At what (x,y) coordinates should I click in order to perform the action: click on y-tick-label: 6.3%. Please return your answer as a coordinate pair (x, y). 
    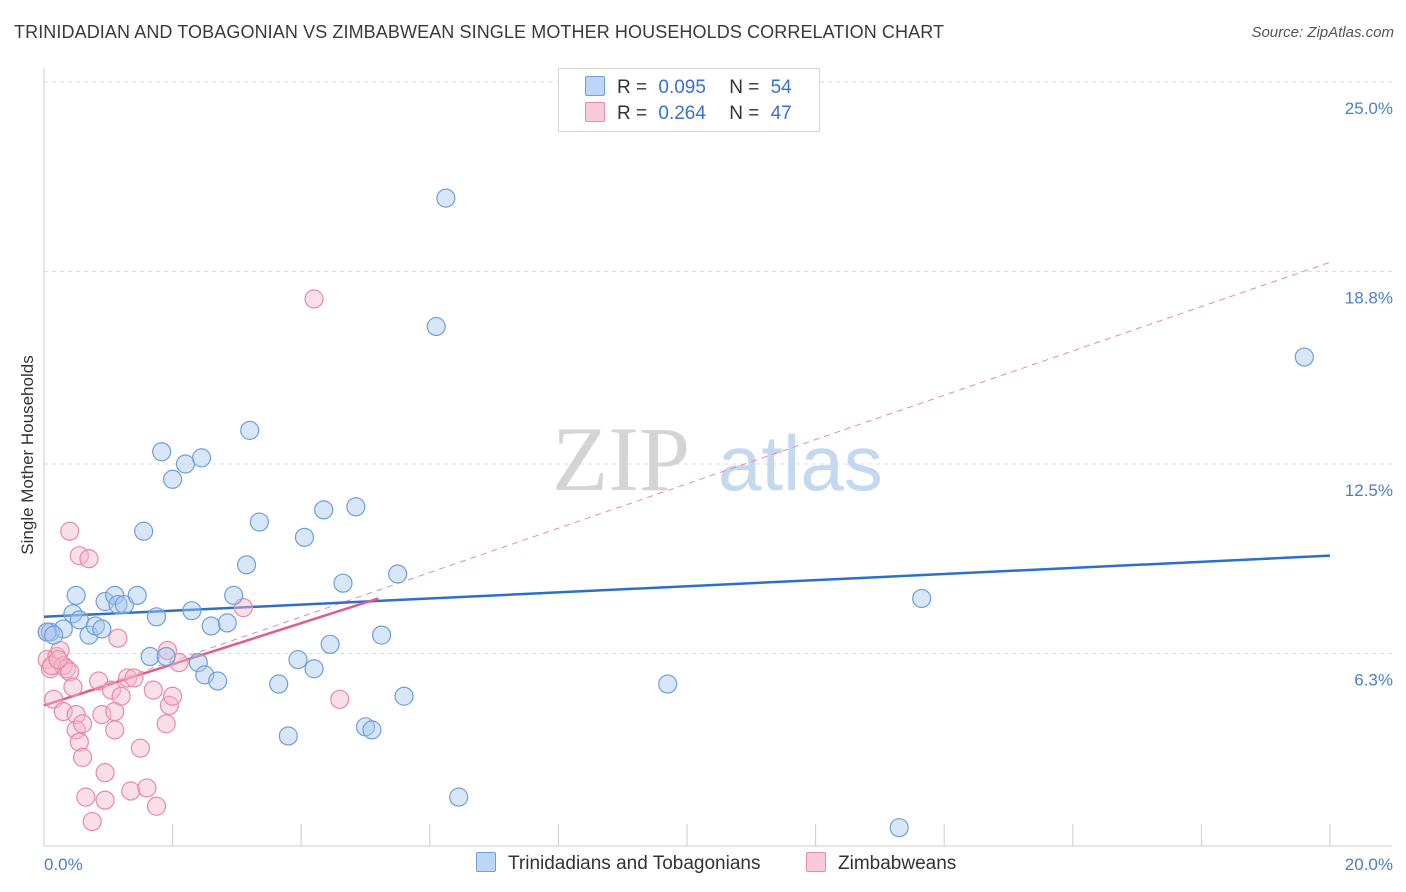
    Looking at the image, I should click on (1373, 679).